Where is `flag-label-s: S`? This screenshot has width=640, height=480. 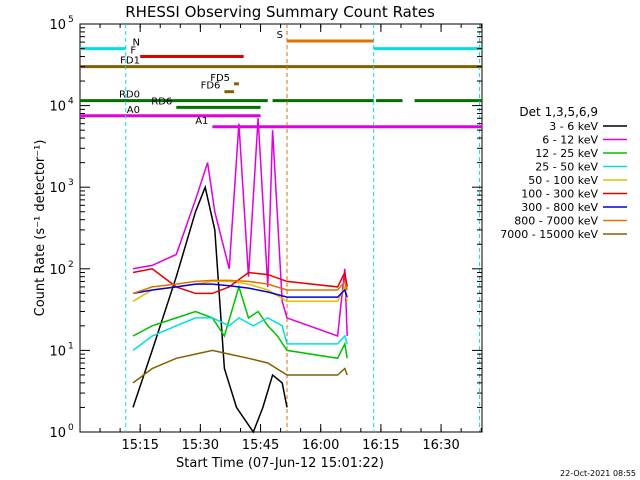 flag-label-s: S is located at coordinates (280, 35).